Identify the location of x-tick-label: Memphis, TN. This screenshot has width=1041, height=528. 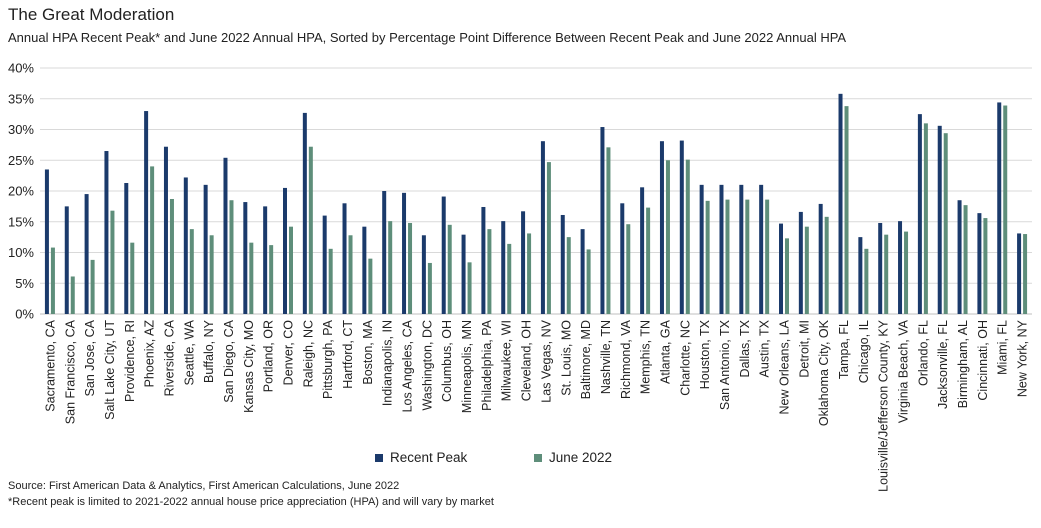
(646, 357).